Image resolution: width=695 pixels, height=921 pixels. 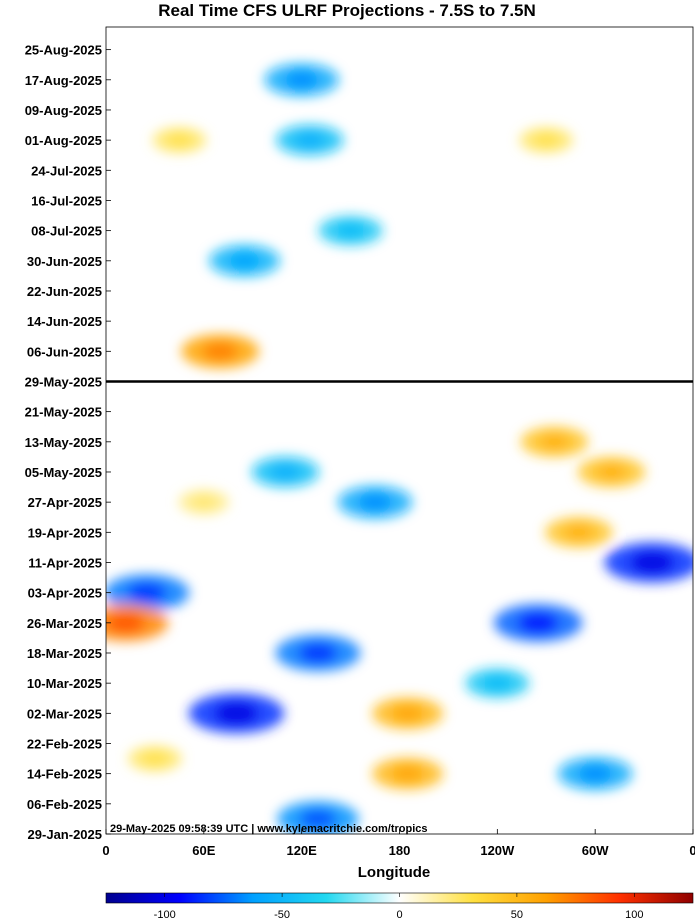 I want to click on x-tick-label: 60E, so click(x=203, y=850).